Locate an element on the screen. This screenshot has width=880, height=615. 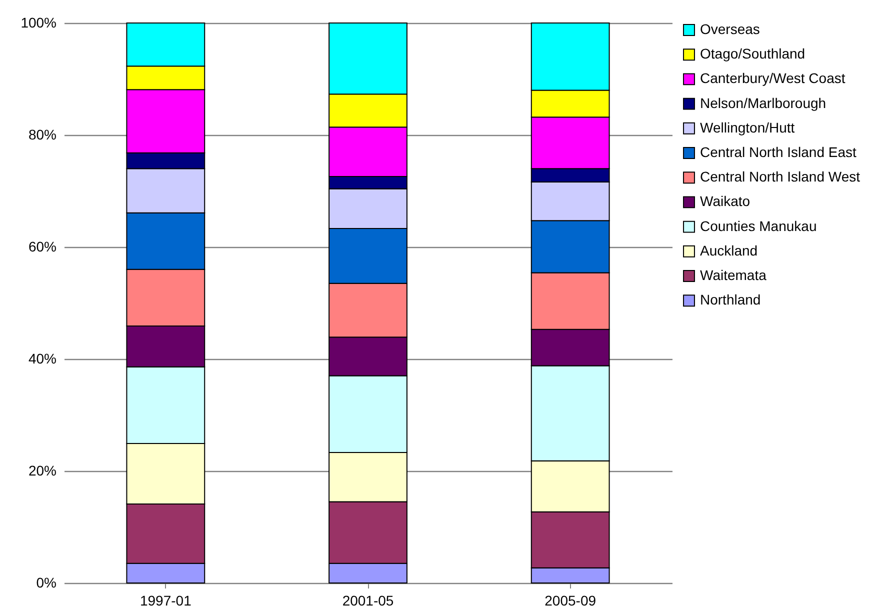
y-tick-label: 20% is located at coordinates (42, 470).